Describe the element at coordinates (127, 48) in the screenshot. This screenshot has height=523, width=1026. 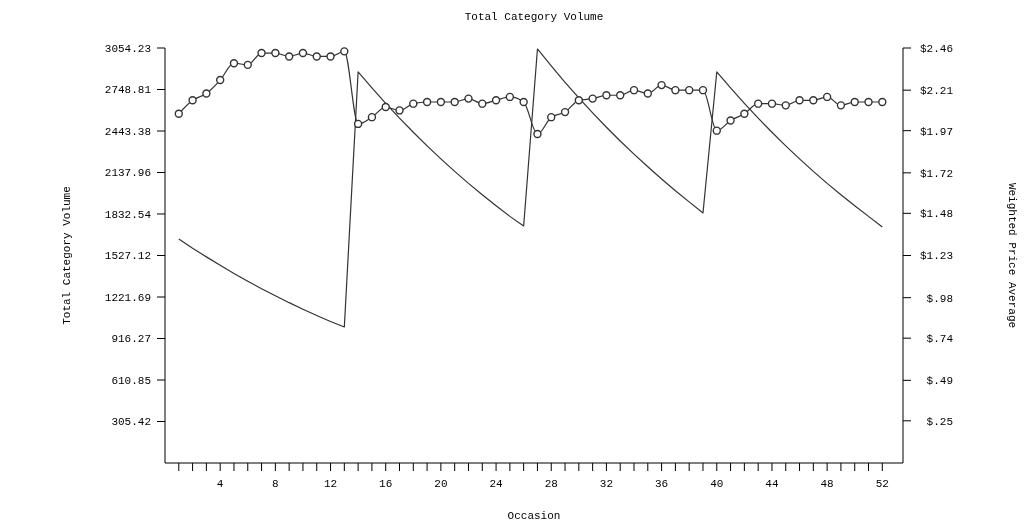
I see `y-tick-label: 3054.23` at that location.